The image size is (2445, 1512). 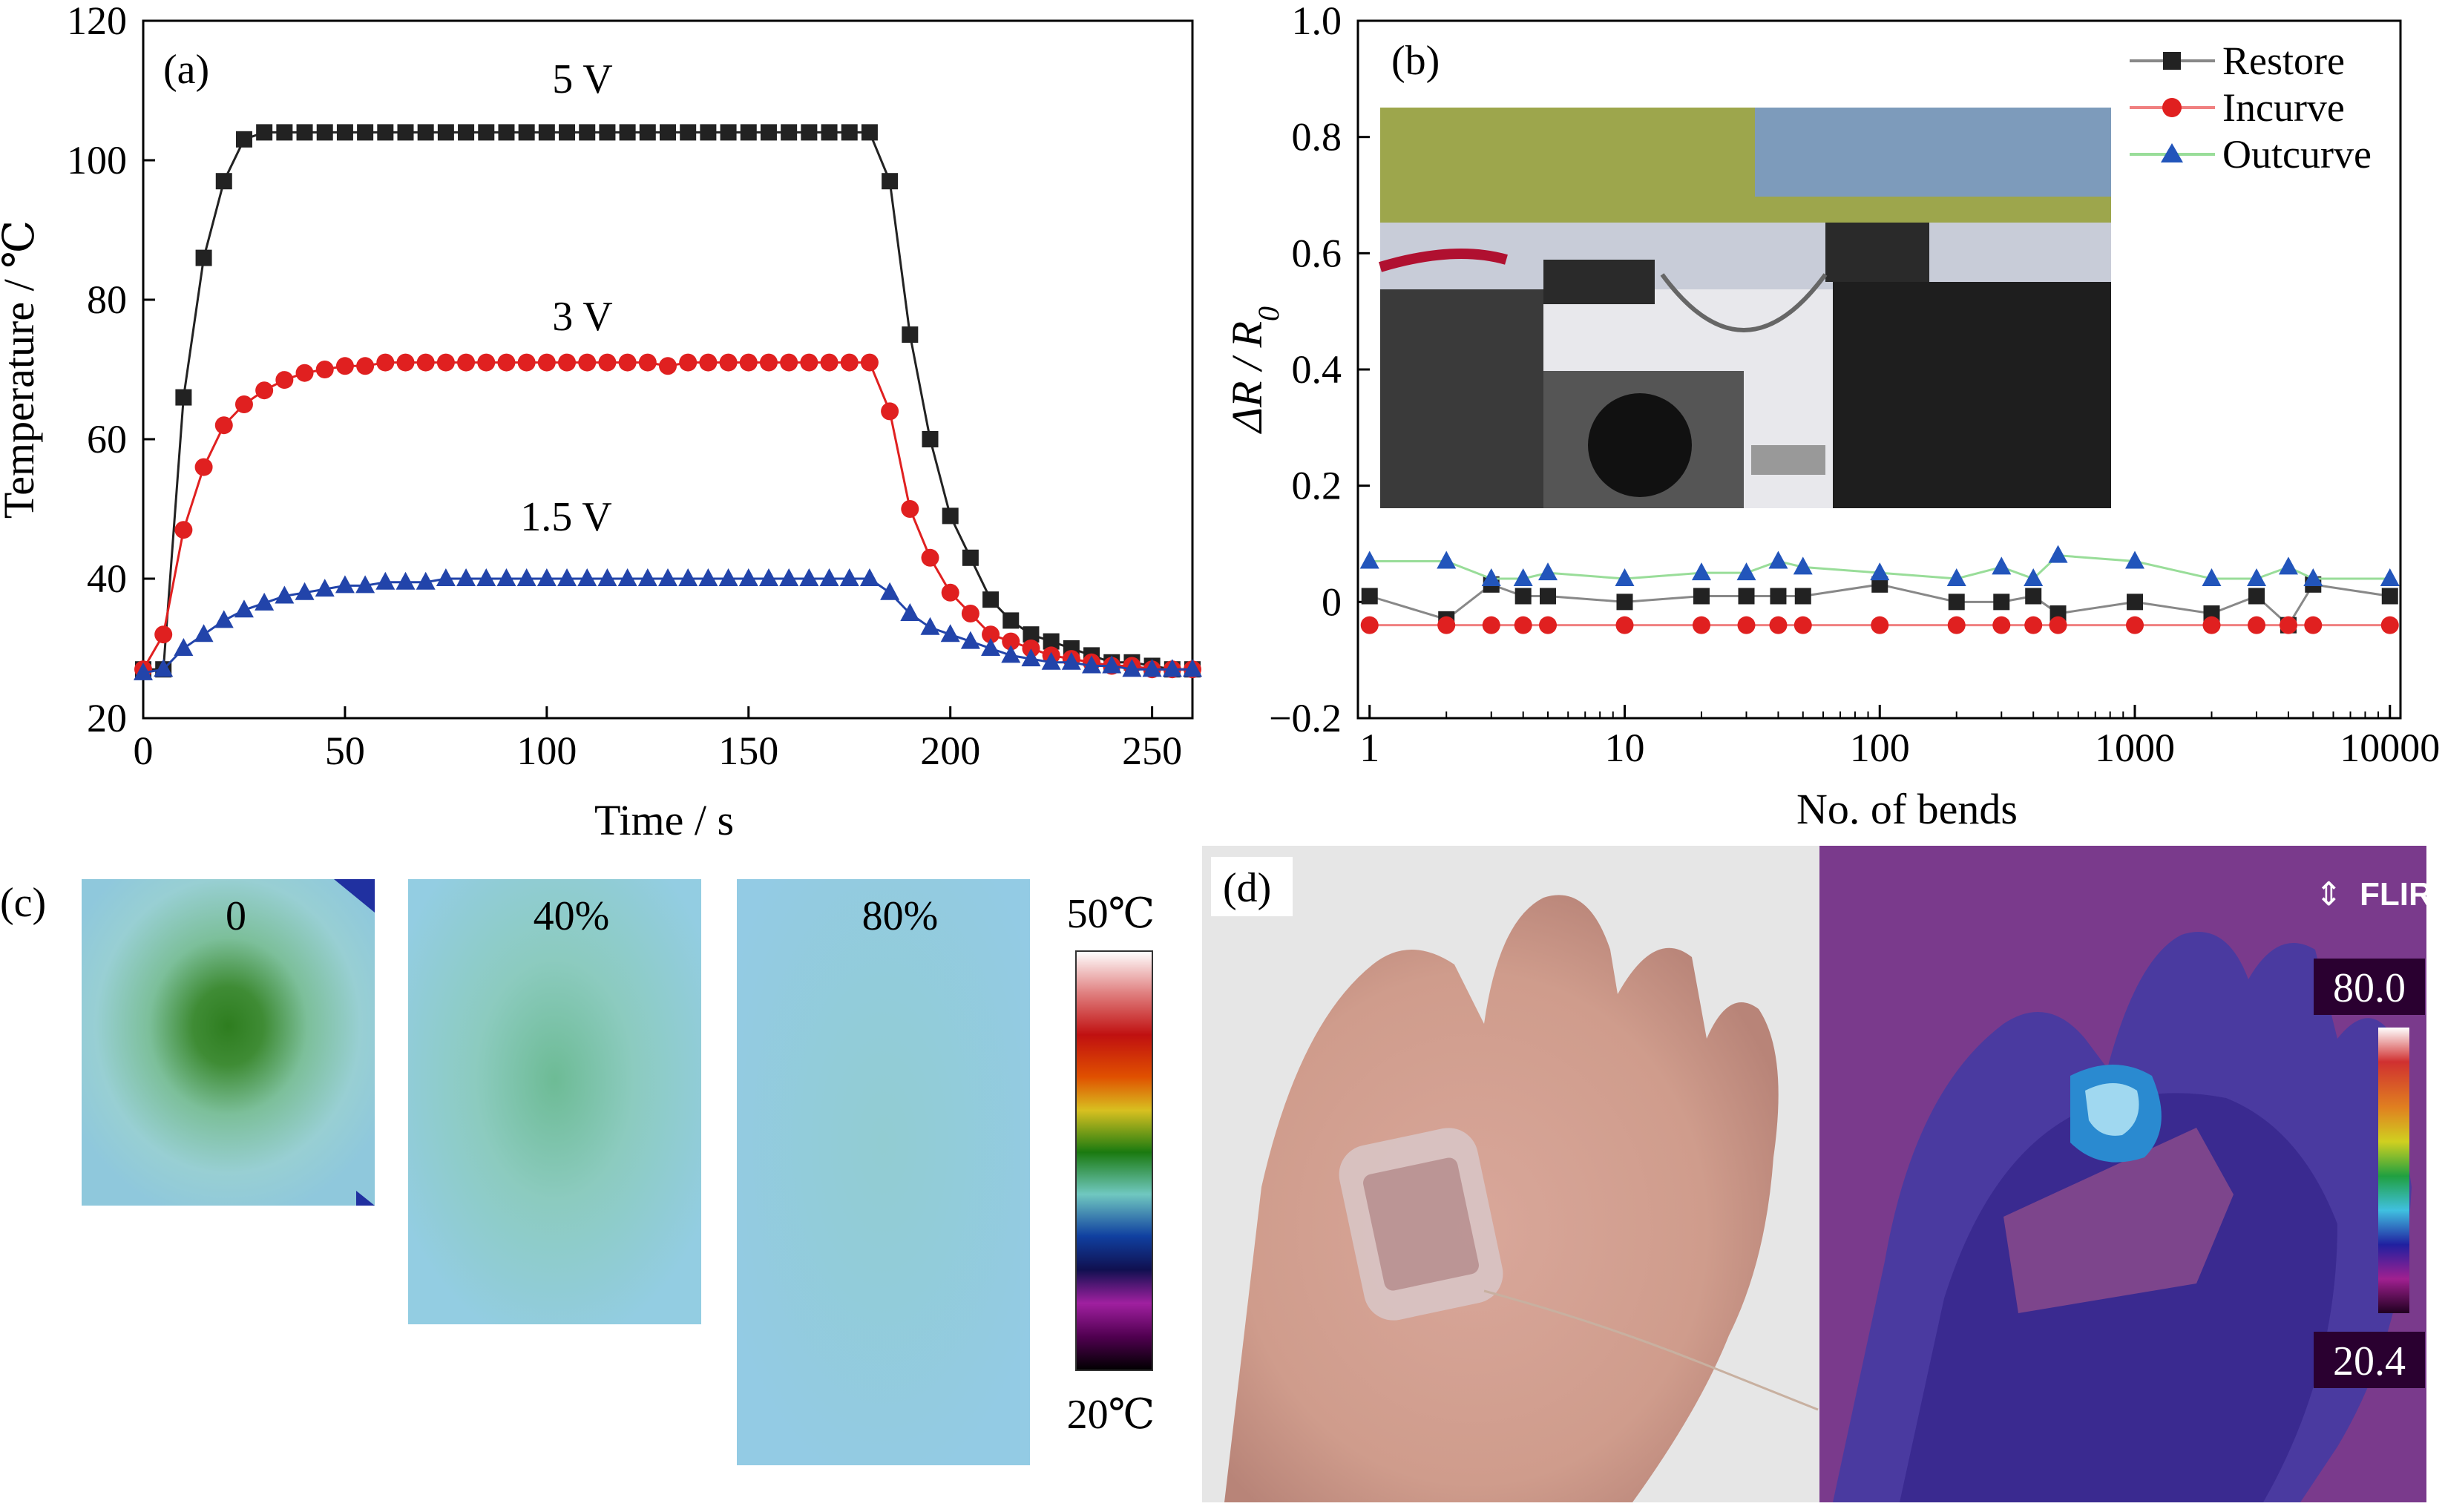 I want to click on x-tick-label-a: 250, so click(x=1152, y=751).